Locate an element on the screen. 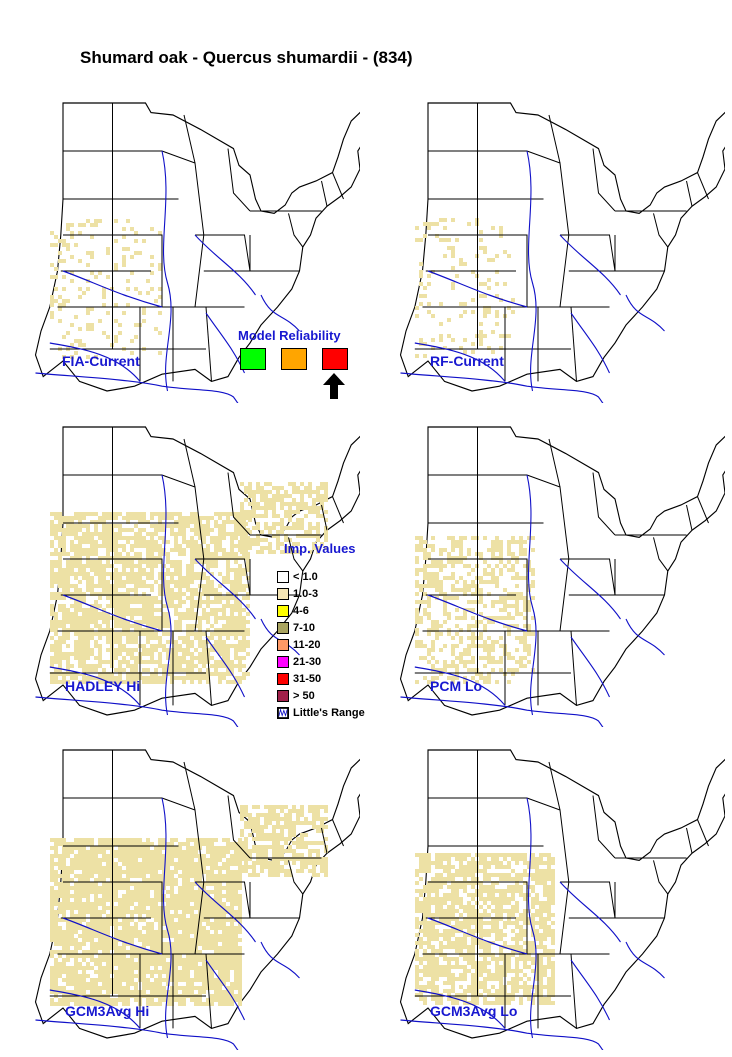  map-label-hadley-hi: HADLEY Hi is located at coordinates (103, 686).